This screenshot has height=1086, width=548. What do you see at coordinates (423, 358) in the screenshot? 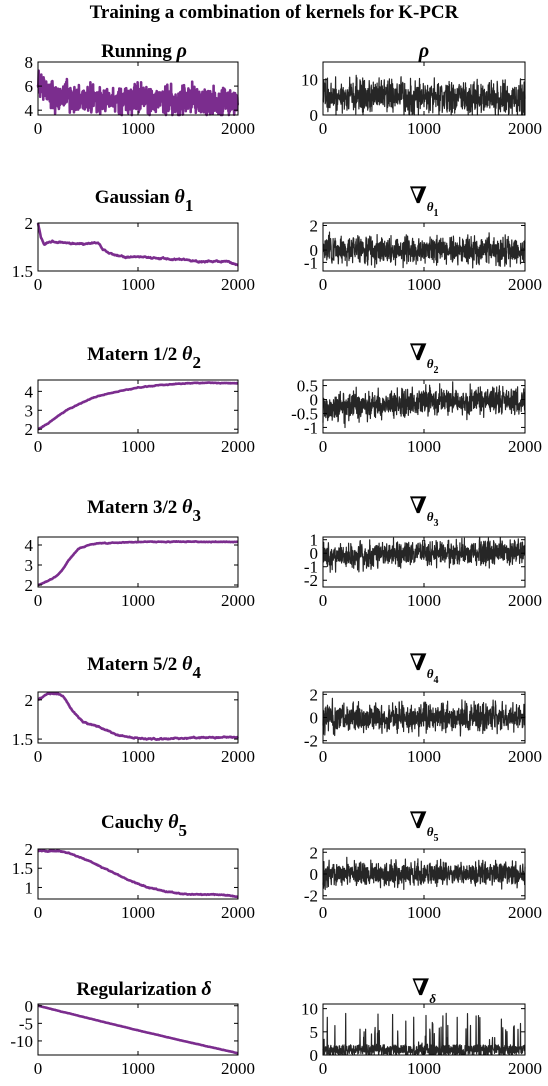
I see `panel-title: ∇θ2` at bounding box center [423, 358].